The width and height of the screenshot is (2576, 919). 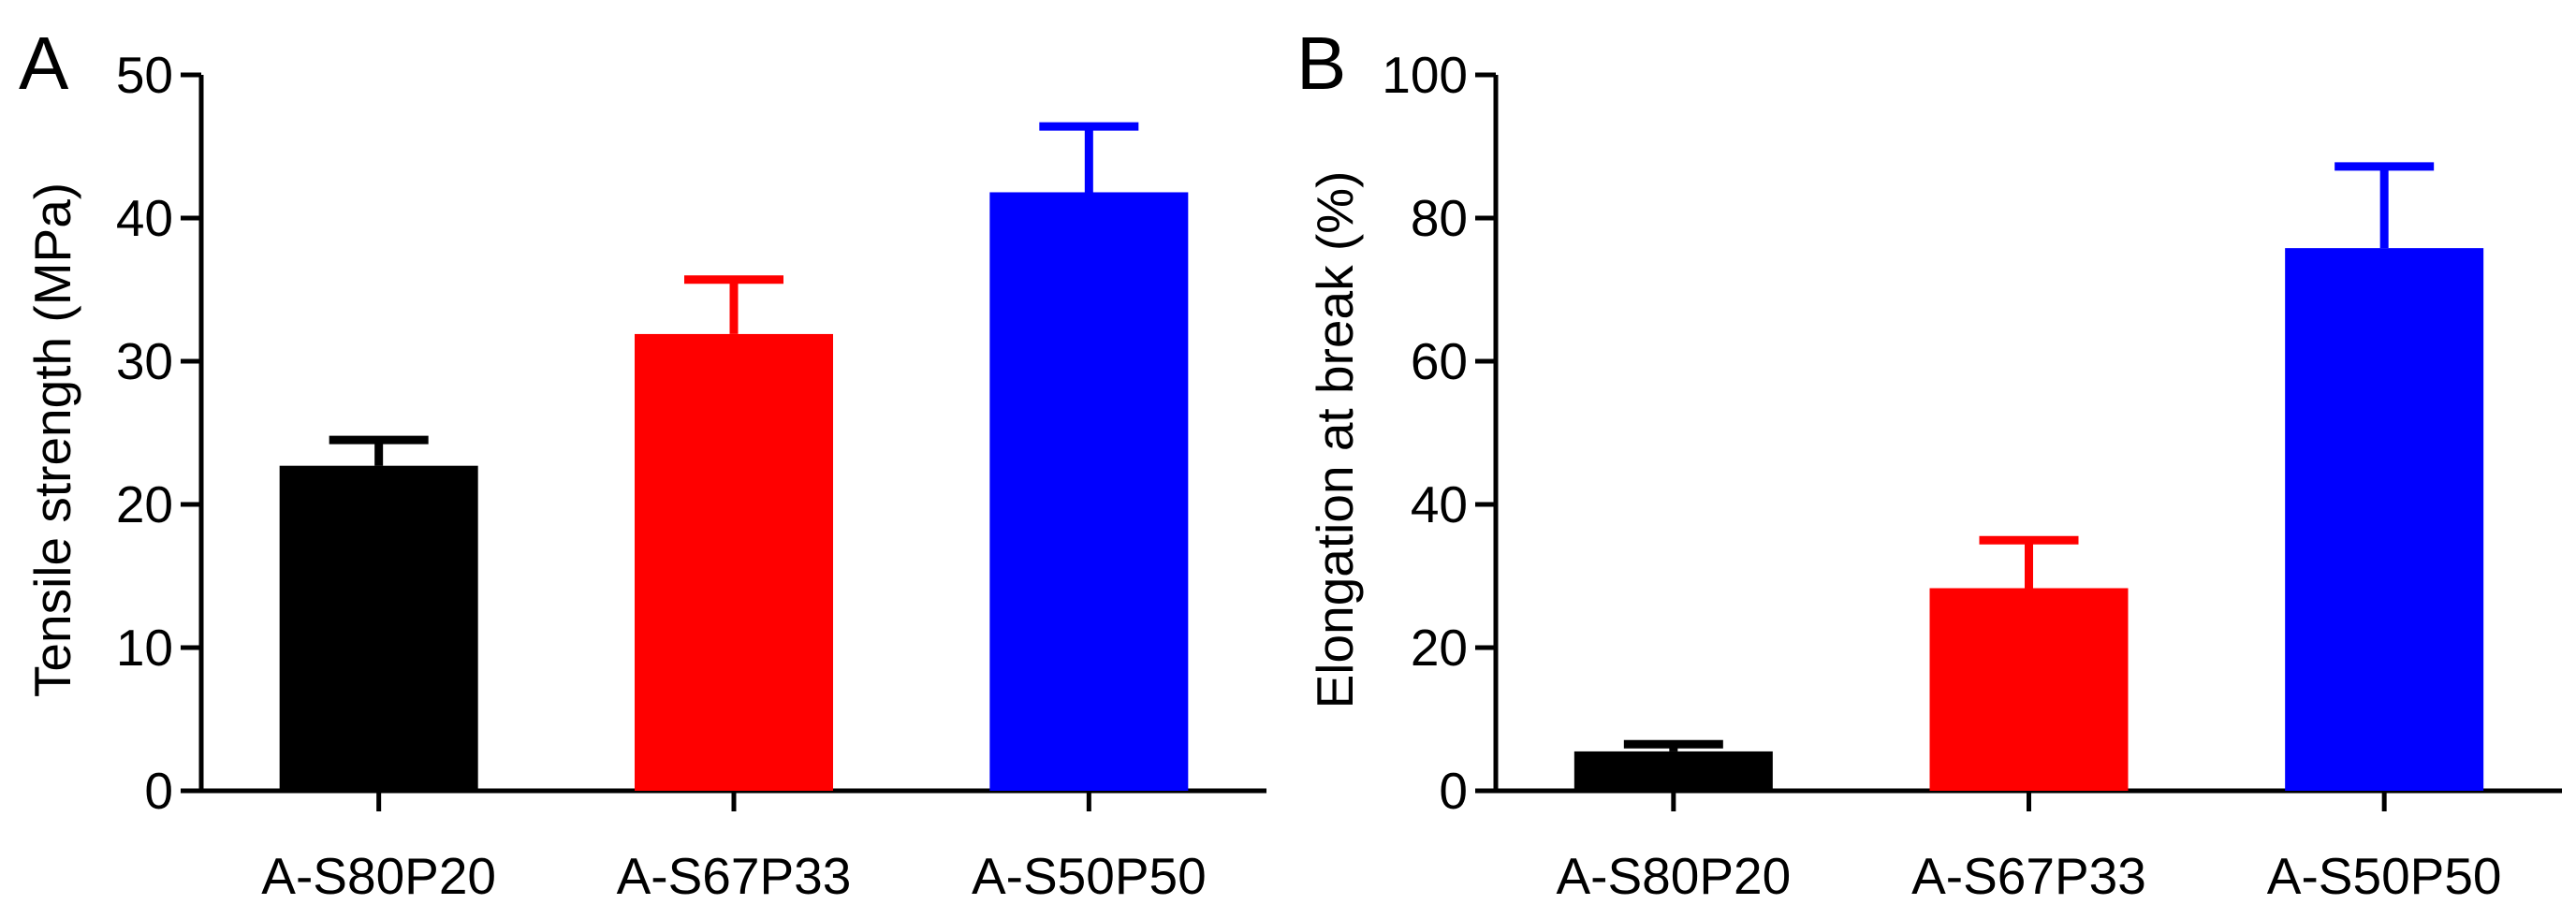 I want to click on y-axis-title: Elongation at break (%), so click(x=1335, y=440).